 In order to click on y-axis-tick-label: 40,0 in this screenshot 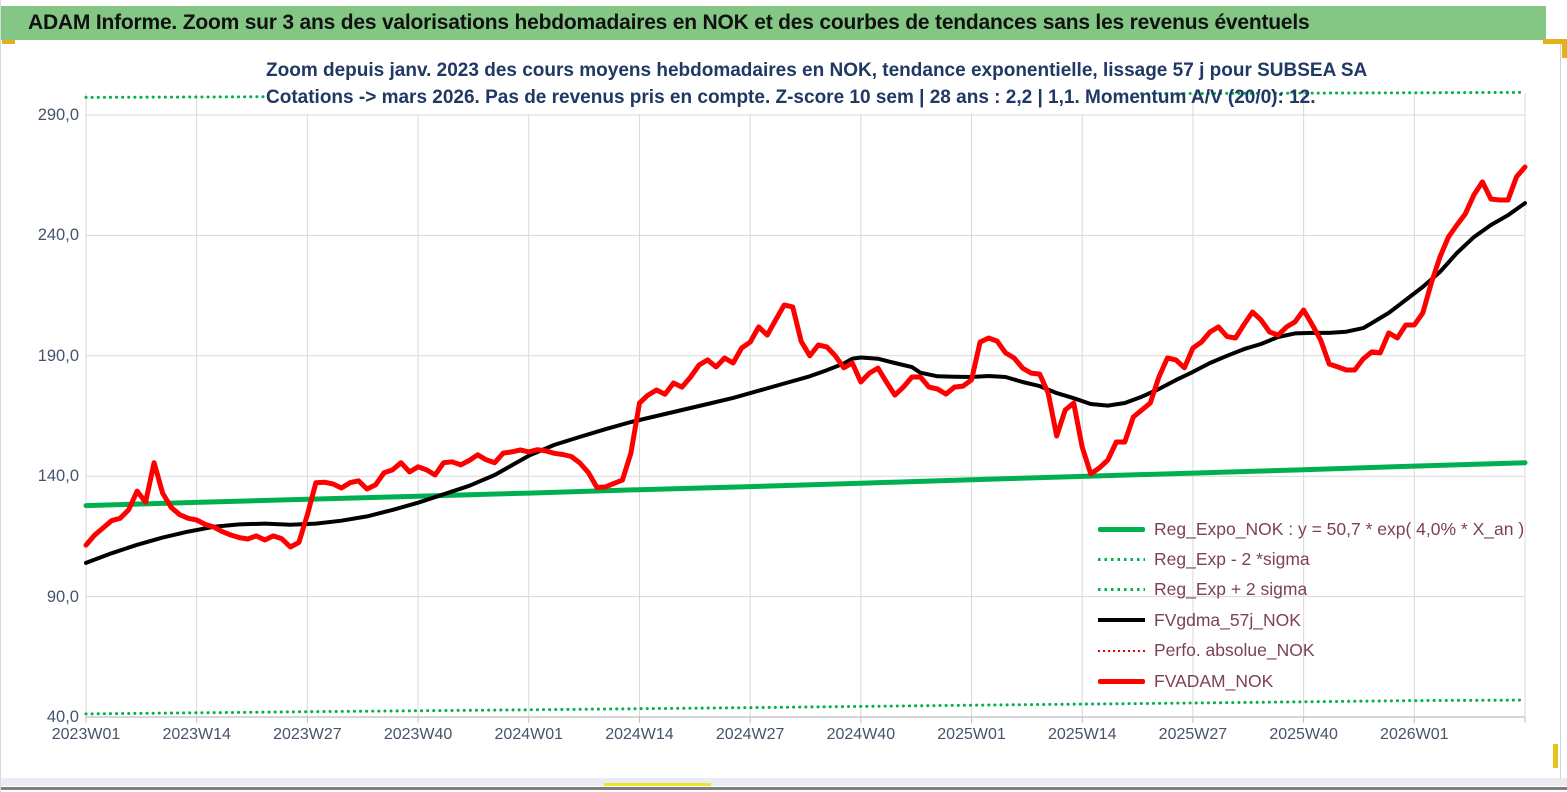, I will do `click(62, 717)`.